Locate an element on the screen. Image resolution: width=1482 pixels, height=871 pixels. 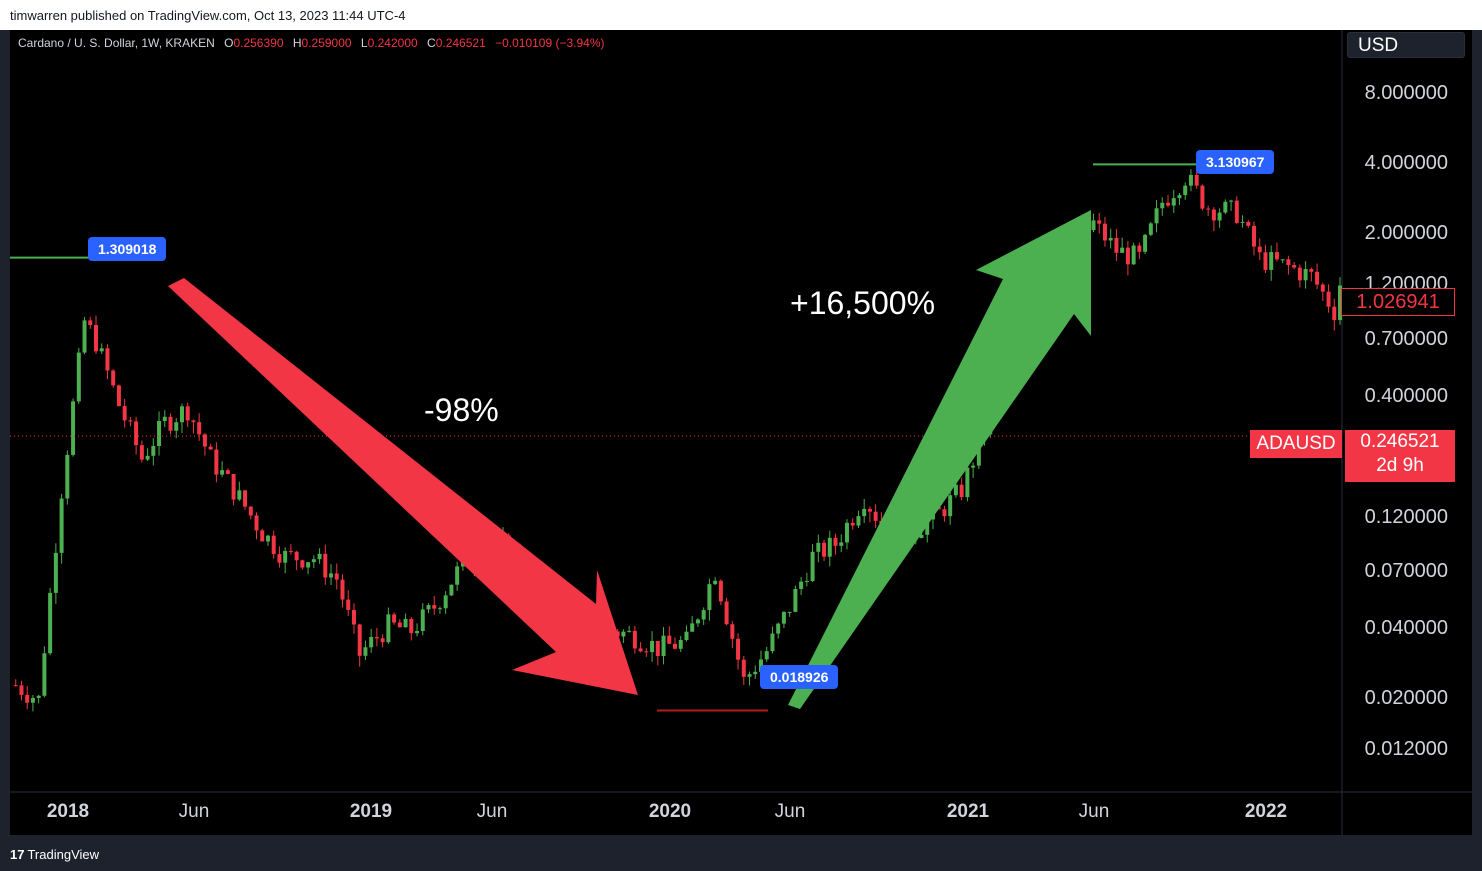
symbol-tag: ADAUSD is located at coordinates (1296, 444).